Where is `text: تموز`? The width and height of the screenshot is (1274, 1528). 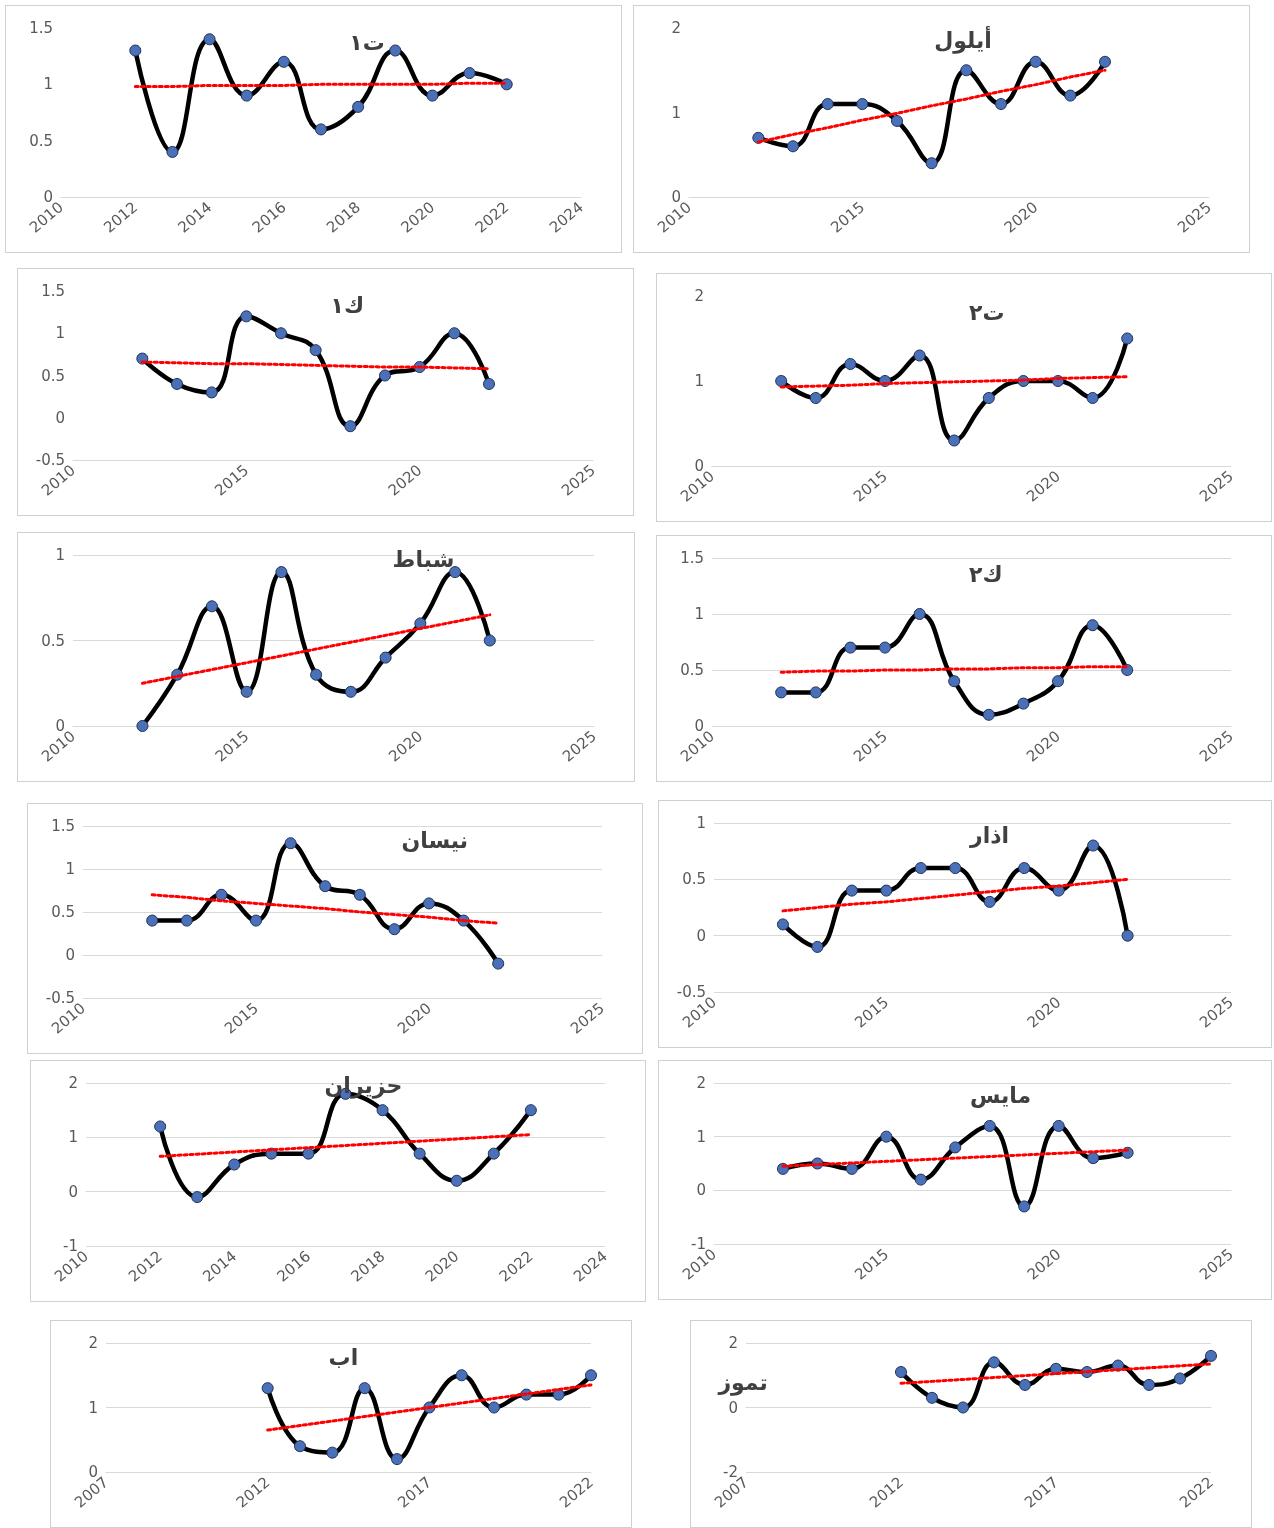 text: تموز is located at coordinates (742, 1382).